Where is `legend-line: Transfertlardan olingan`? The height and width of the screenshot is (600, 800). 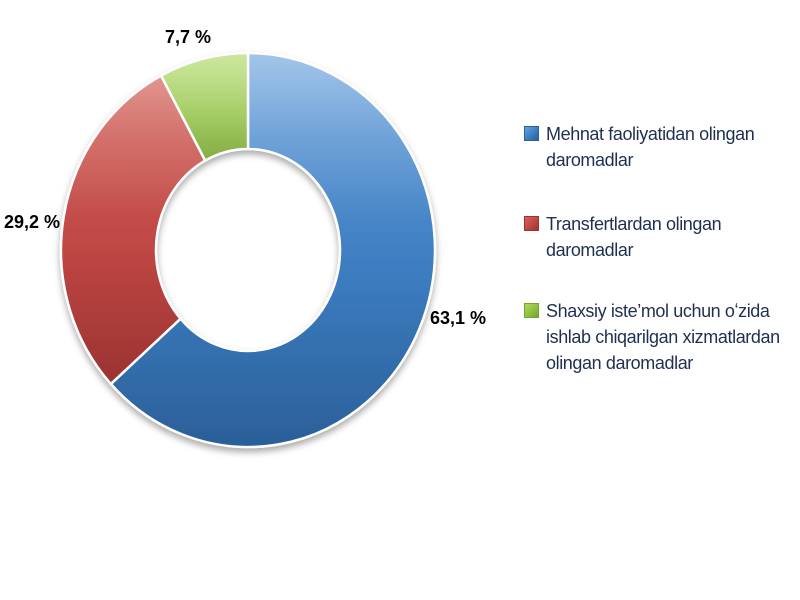
legend-line: Transfertlardan olingan is located at coordinates (634, 224).